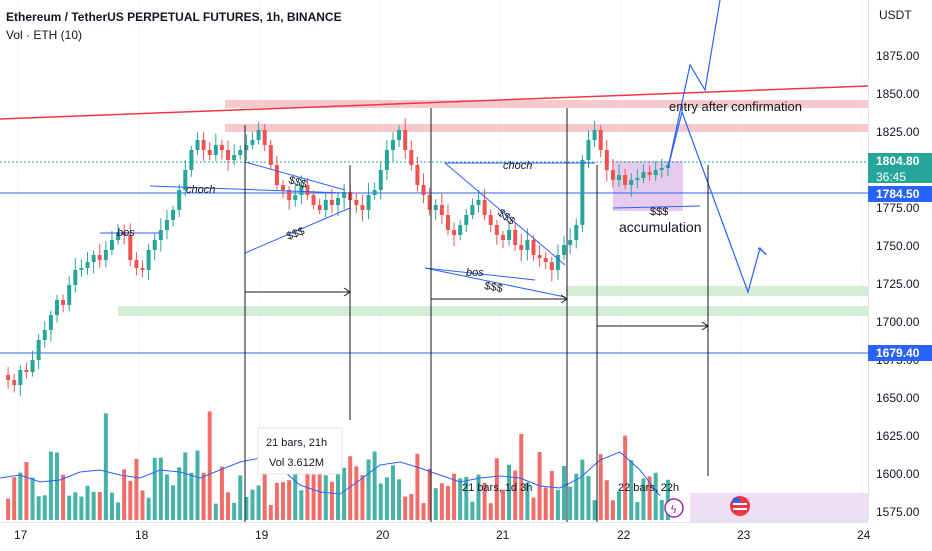 This screenshot has height=551, width=932. What do you see at coordinates (493, 287) in the screenshot?
I see `liquidity-label-4: $$$` at bounding box center [493, 287].